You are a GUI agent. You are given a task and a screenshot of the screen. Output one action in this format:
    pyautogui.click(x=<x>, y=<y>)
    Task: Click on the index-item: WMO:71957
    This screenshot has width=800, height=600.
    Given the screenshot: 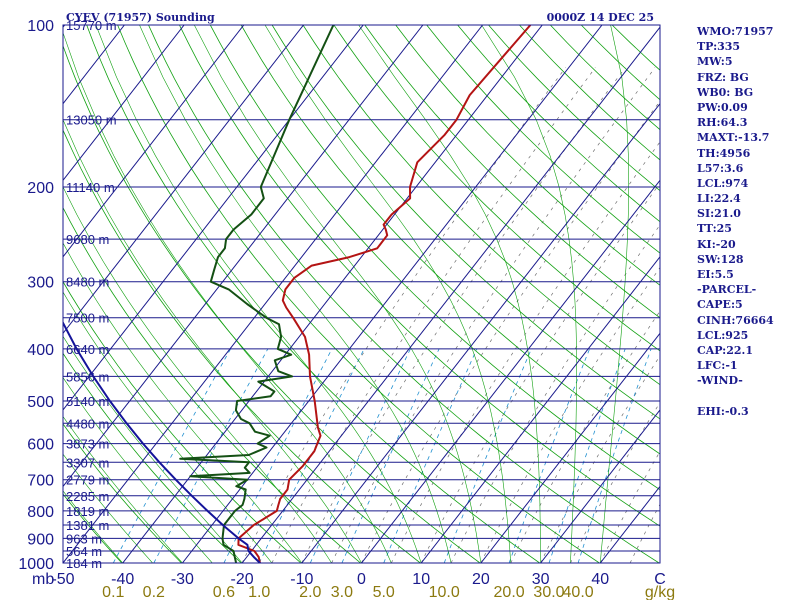 What is the action you would take?
    pyautogui.click(x=735, y=31)
    